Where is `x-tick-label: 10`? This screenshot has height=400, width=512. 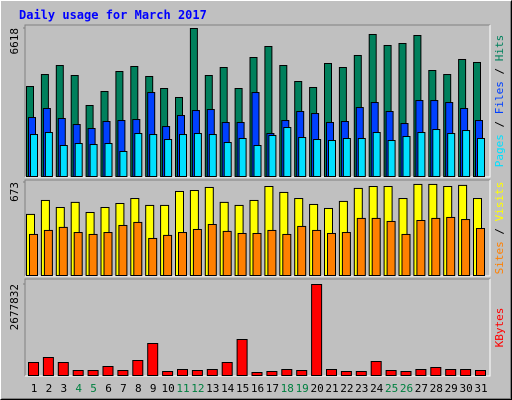
x-tick-label: 10 is located at coordinates (167, 388).